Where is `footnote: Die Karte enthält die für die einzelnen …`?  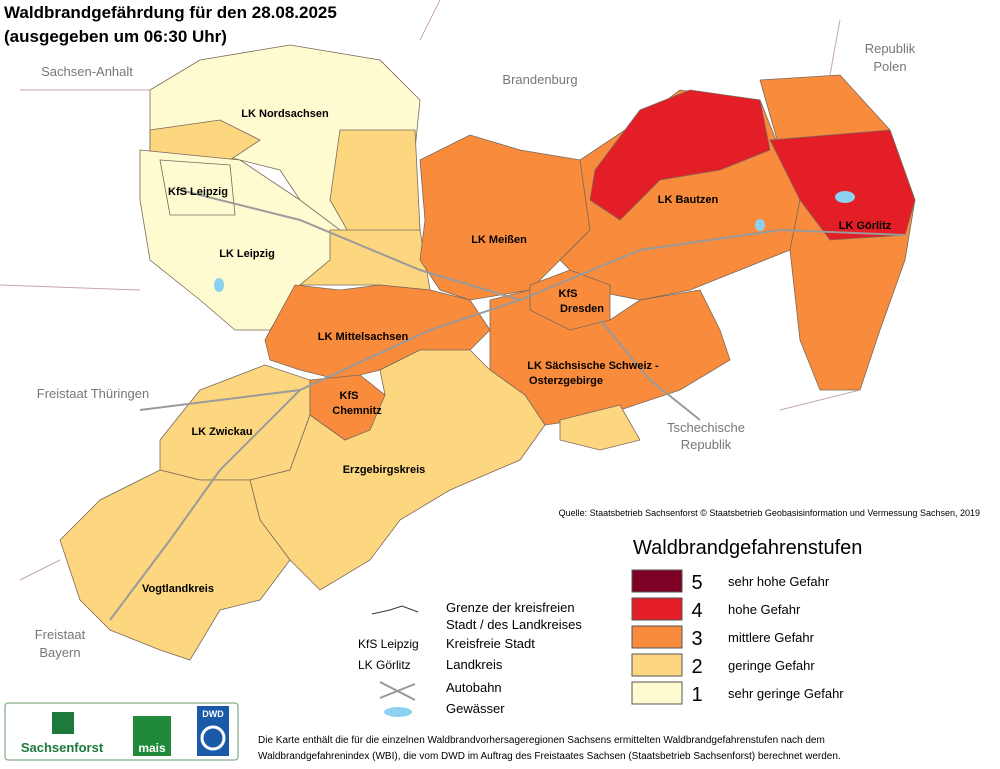 footnote: Die Karte enthält die für die einzelnen … is located at coordinates (541, 740).